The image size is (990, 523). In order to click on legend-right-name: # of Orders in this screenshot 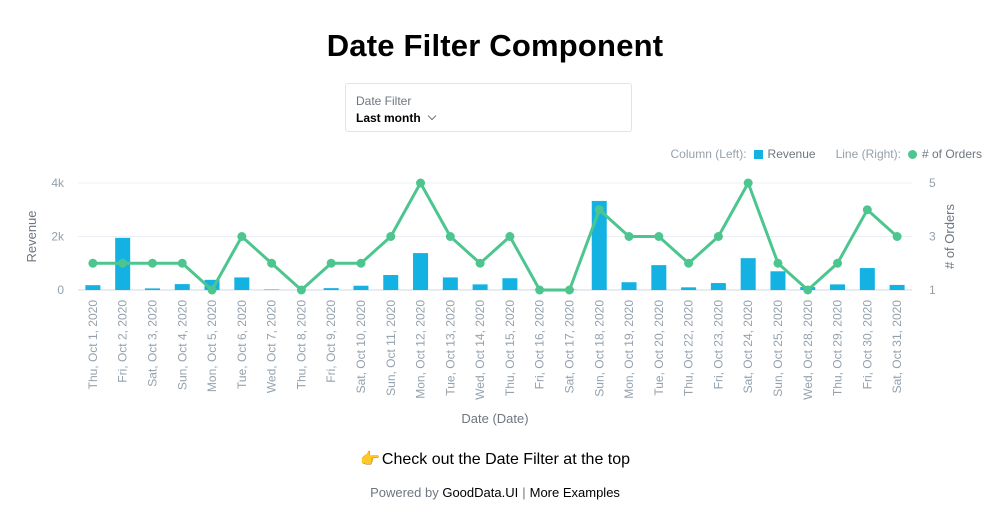, I will do `click(951, 154)`.